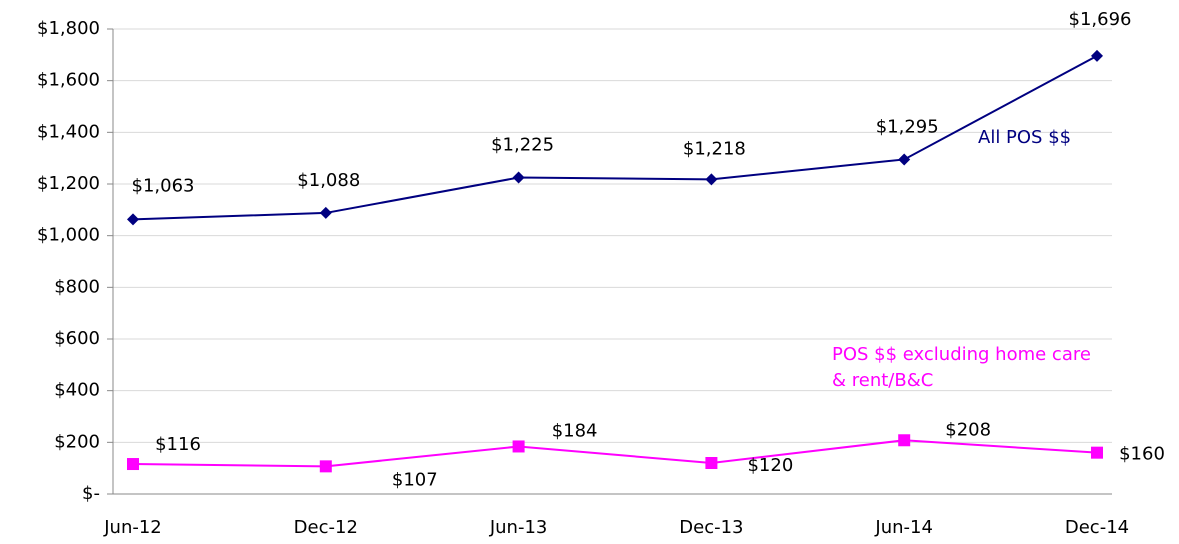 This screenshot has width=1179, height=544. What do you see at coordinates (77, 390) in the screenshot?
I see `y-tick-label: $400` at bounding box center [77, 390].